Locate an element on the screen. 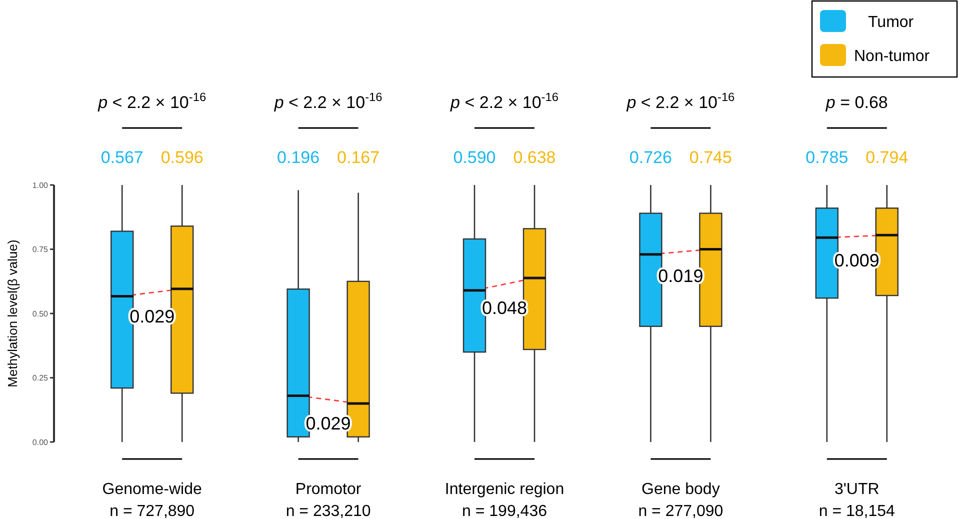  text: 0.590 is located at coordinates (474, 157).